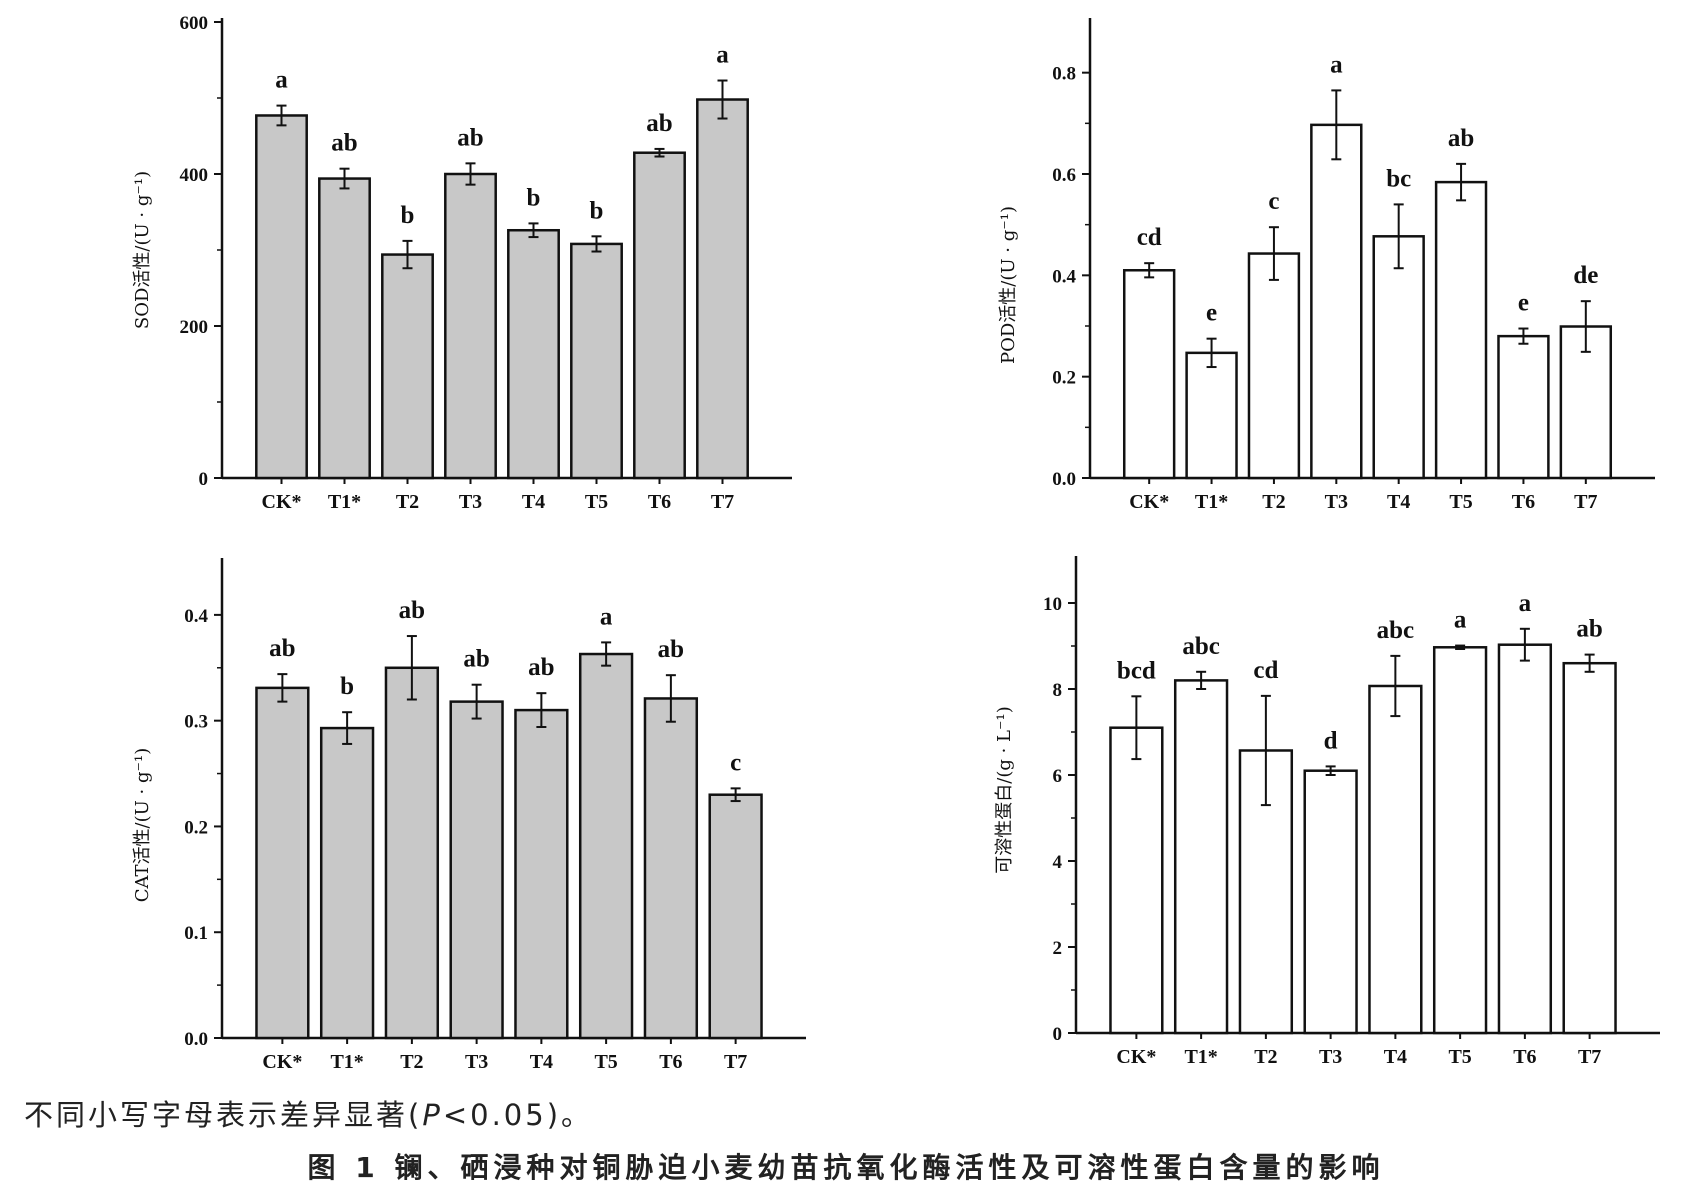 The image size is (1692, 1189). What do you see at coordinates (142, 250) in the screenshot?
I see `y-axis-title: SOD活性/(U · g⁻¹)` at bounding box center [142, 250].